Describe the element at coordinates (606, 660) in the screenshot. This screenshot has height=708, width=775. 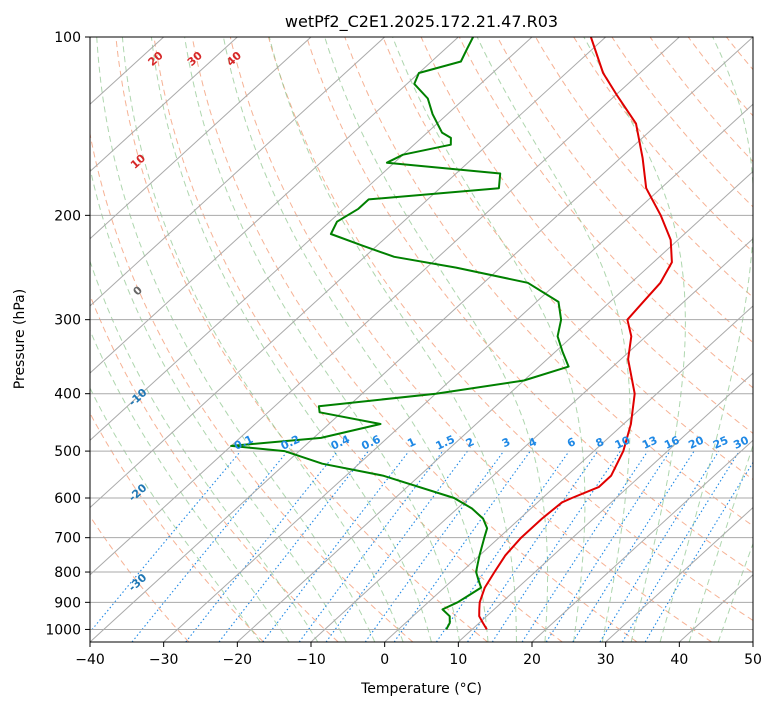
I see `x-tick-label: 30` at that location.